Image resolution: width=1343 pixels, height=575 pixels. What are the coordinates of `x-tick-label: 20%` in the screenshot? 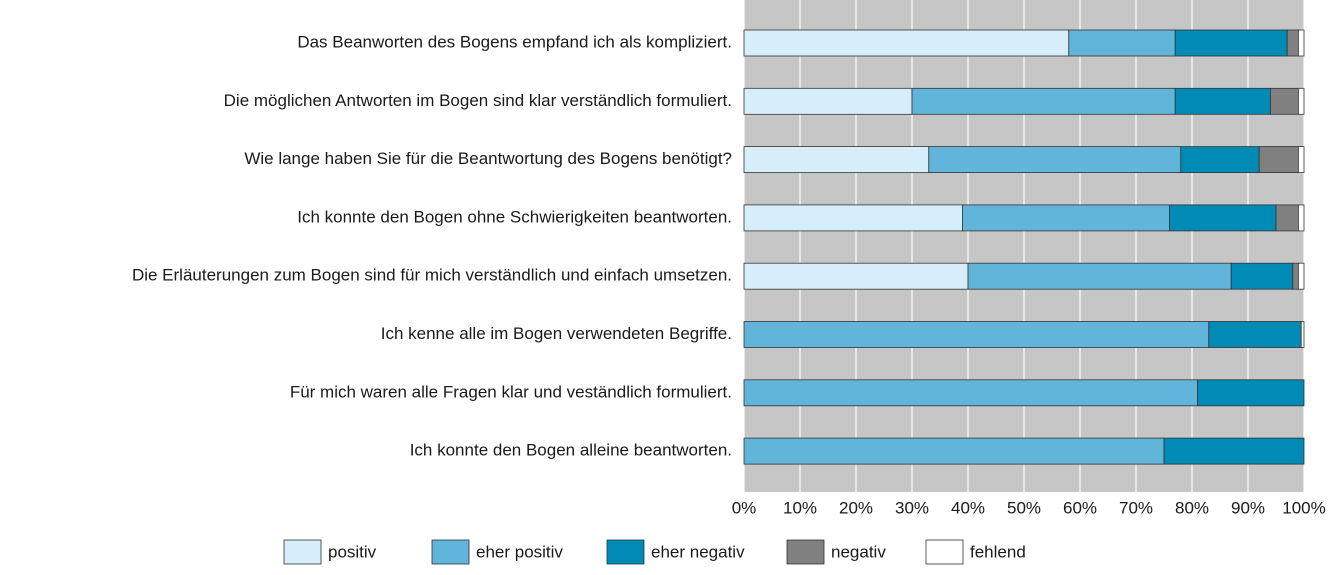 It's located at (856, 507).